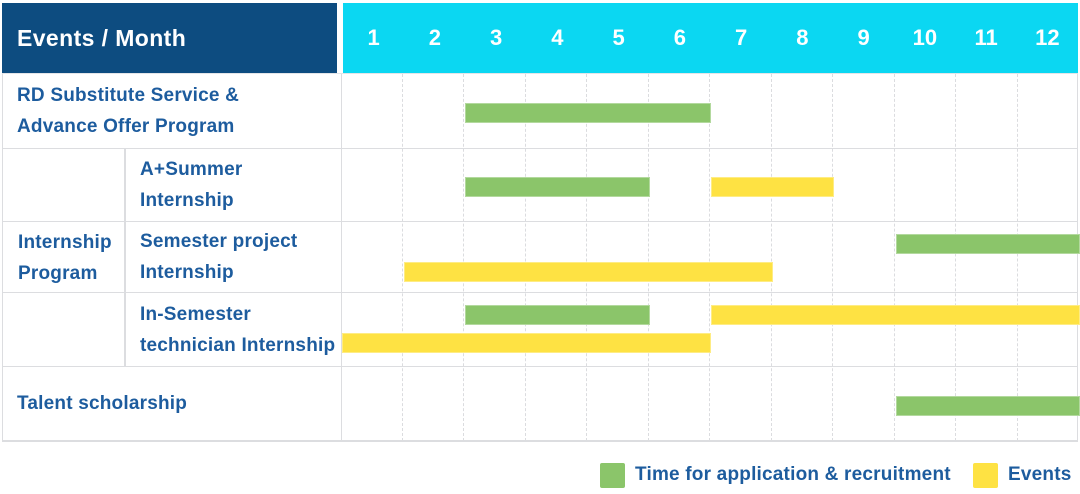  I want to click on row-label-line: technician Internship, so click(238, 345).